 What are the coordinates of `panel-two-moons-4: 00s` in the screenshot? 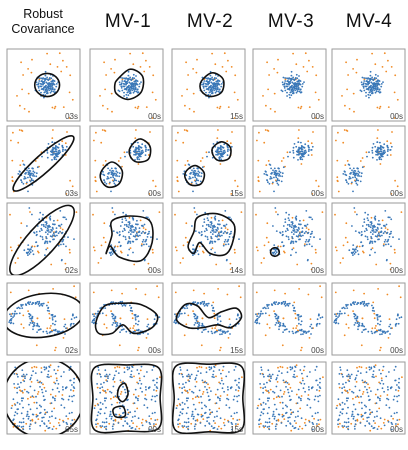 It's located at (368, 319).